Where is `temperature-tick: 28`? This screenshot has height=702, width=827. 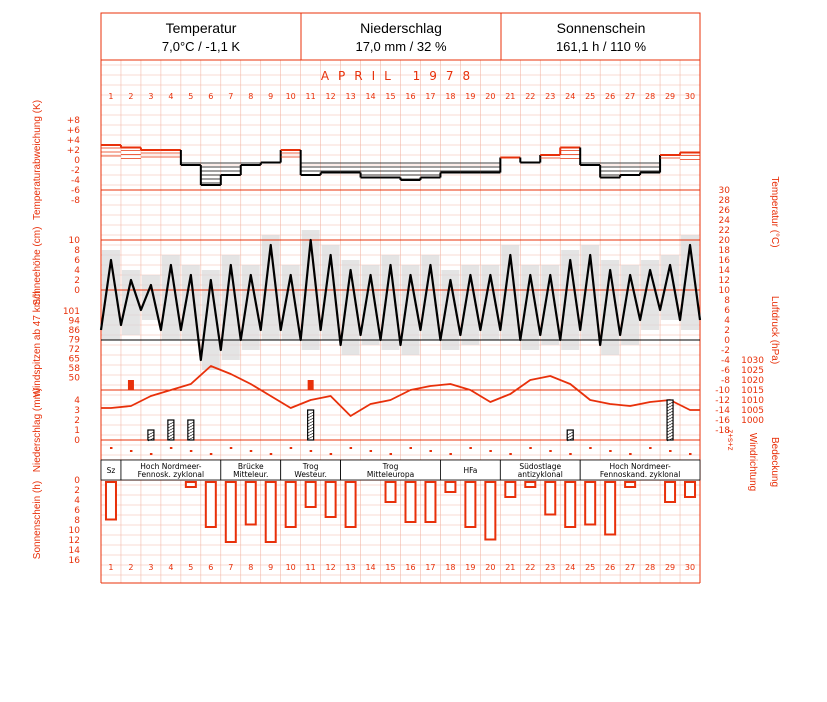 temperature-tick: 28 is located at coordinates (725, 201).